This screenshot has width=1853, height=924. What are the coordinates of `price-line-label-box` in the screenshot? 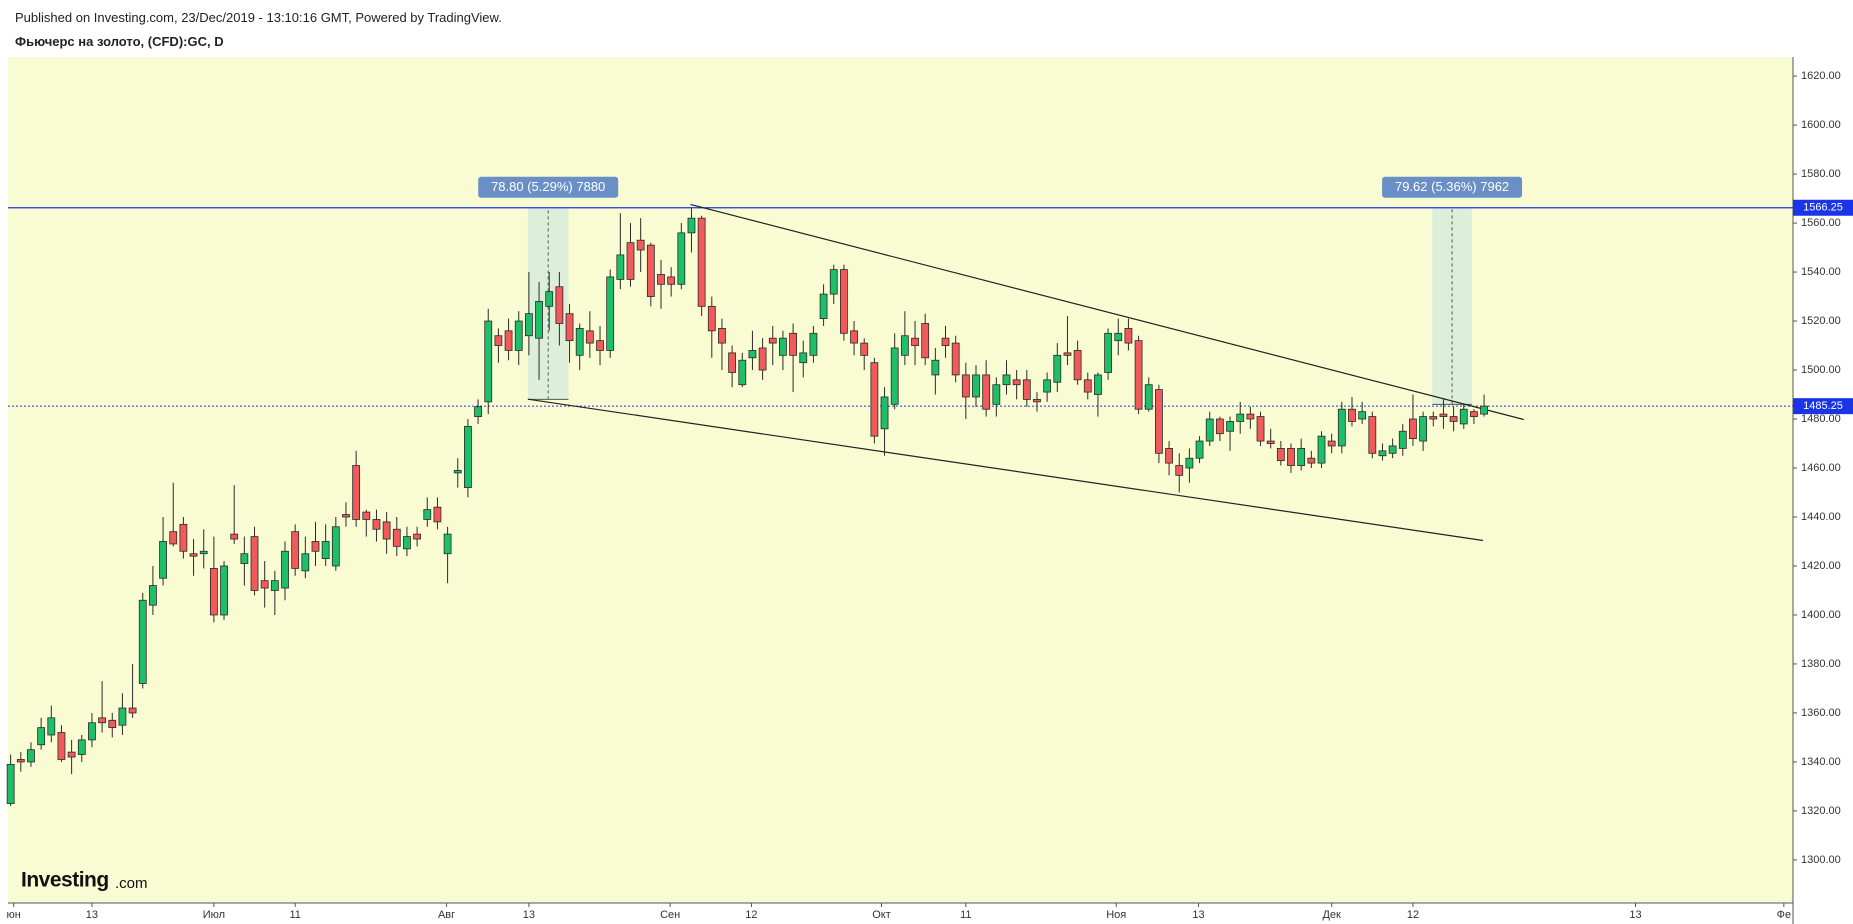 It's located at (1823, 207).